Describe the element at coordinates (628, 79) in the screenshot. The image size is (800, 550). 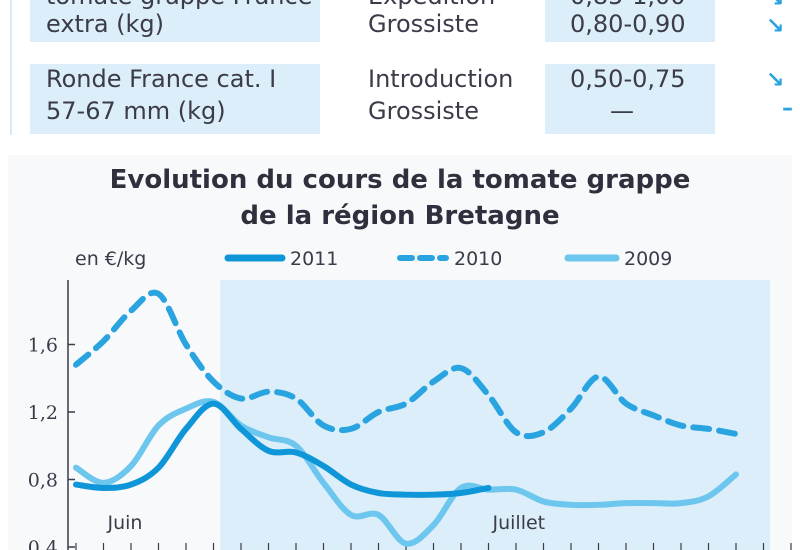
I see `price-line-1: 0,50-0,75` at that location.